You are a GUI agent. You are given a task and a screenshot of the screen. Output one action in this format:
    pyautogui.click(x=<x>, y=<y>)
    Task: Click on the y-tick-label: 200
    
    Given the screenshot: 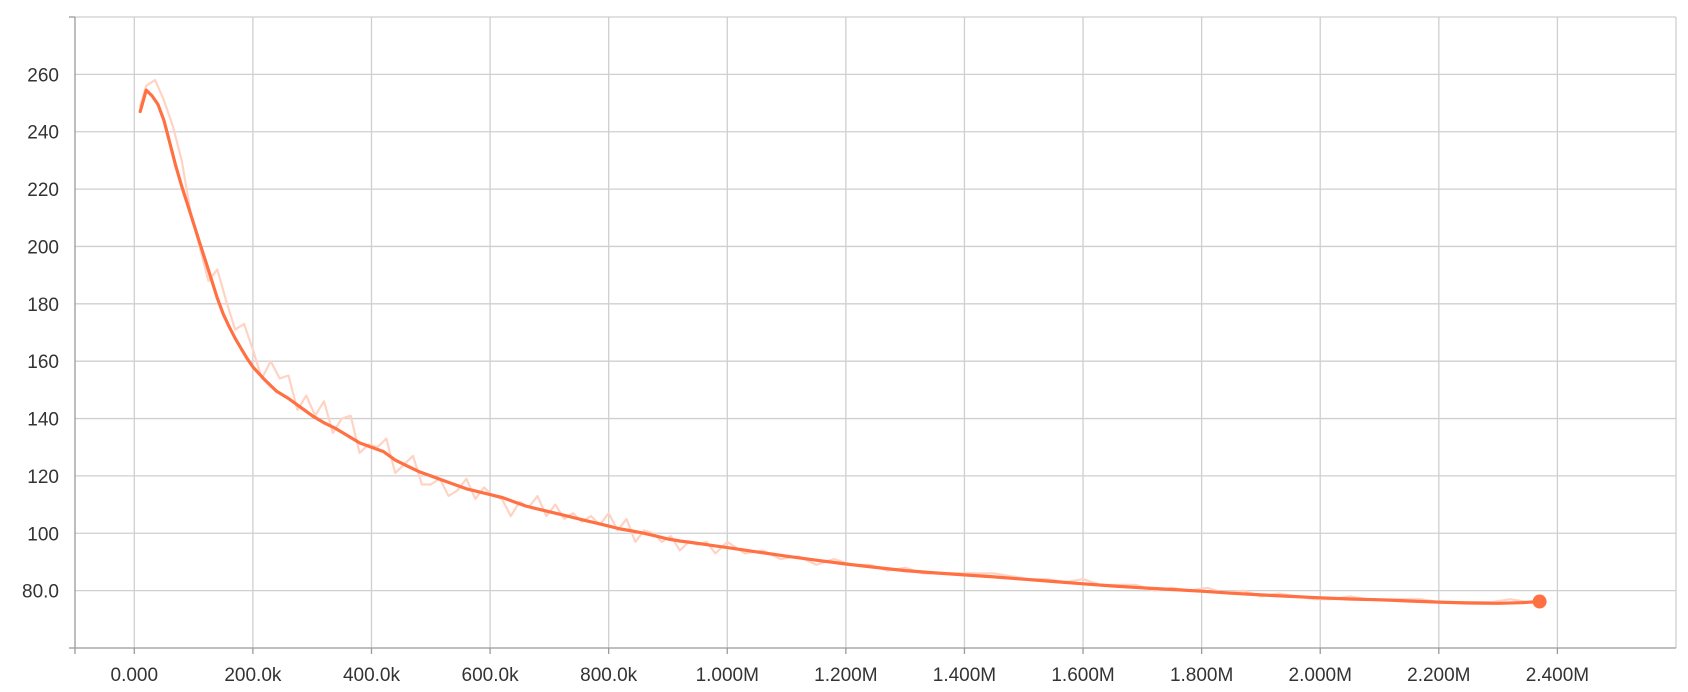 What is the action you would take?
    pyautogui.click(x=43, y=247)
    